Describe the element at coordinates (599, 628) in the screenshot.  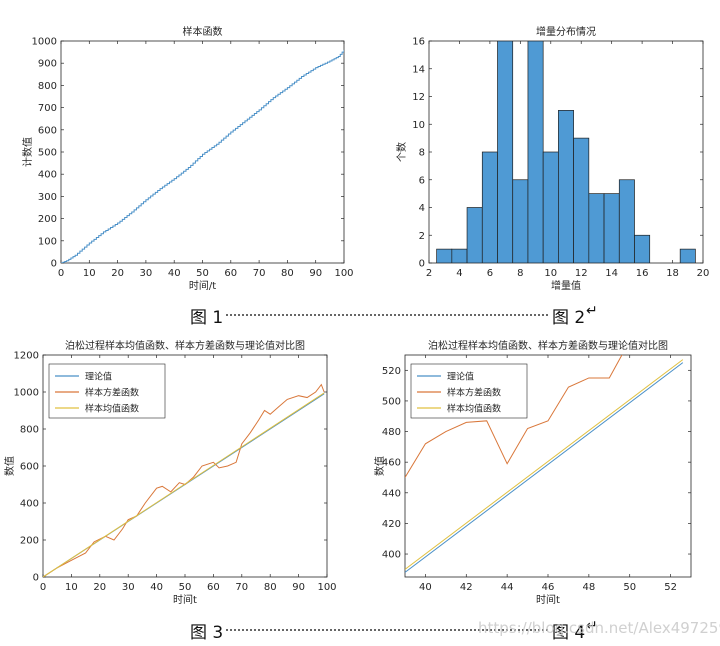
I see `watermark-text: https://blog.csdn.net/Alex497259` at that location.